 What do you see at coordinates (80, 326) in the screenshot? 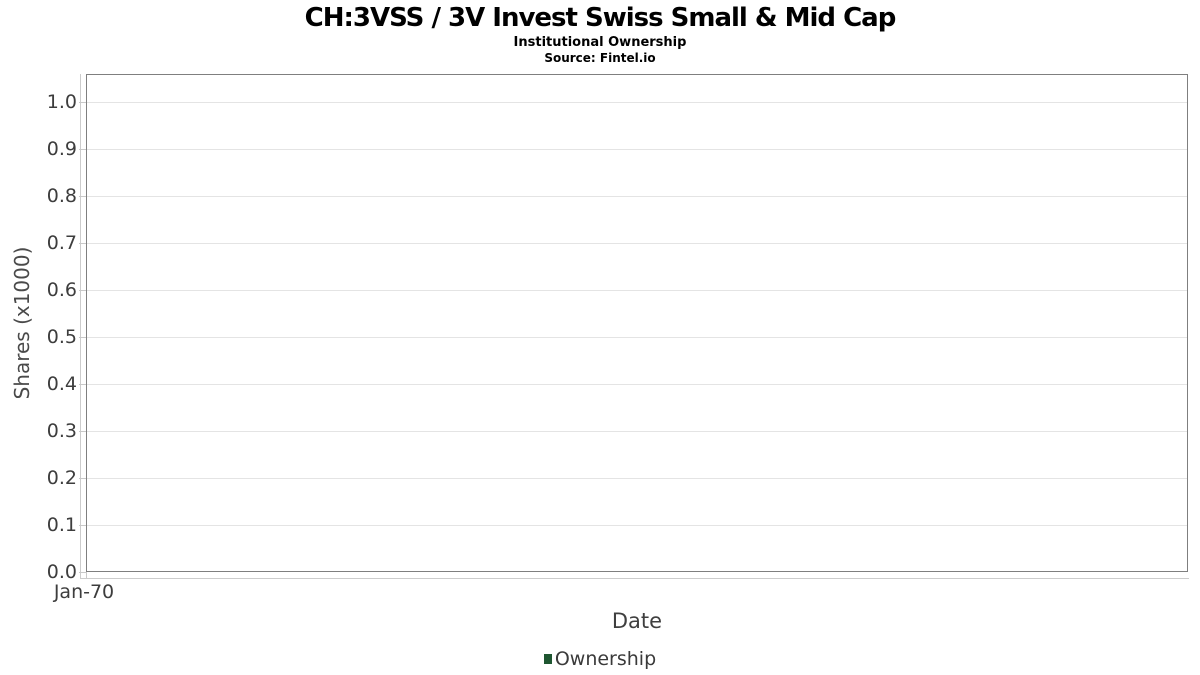
I see `y-axis-line` at bounding box center [80, 326].